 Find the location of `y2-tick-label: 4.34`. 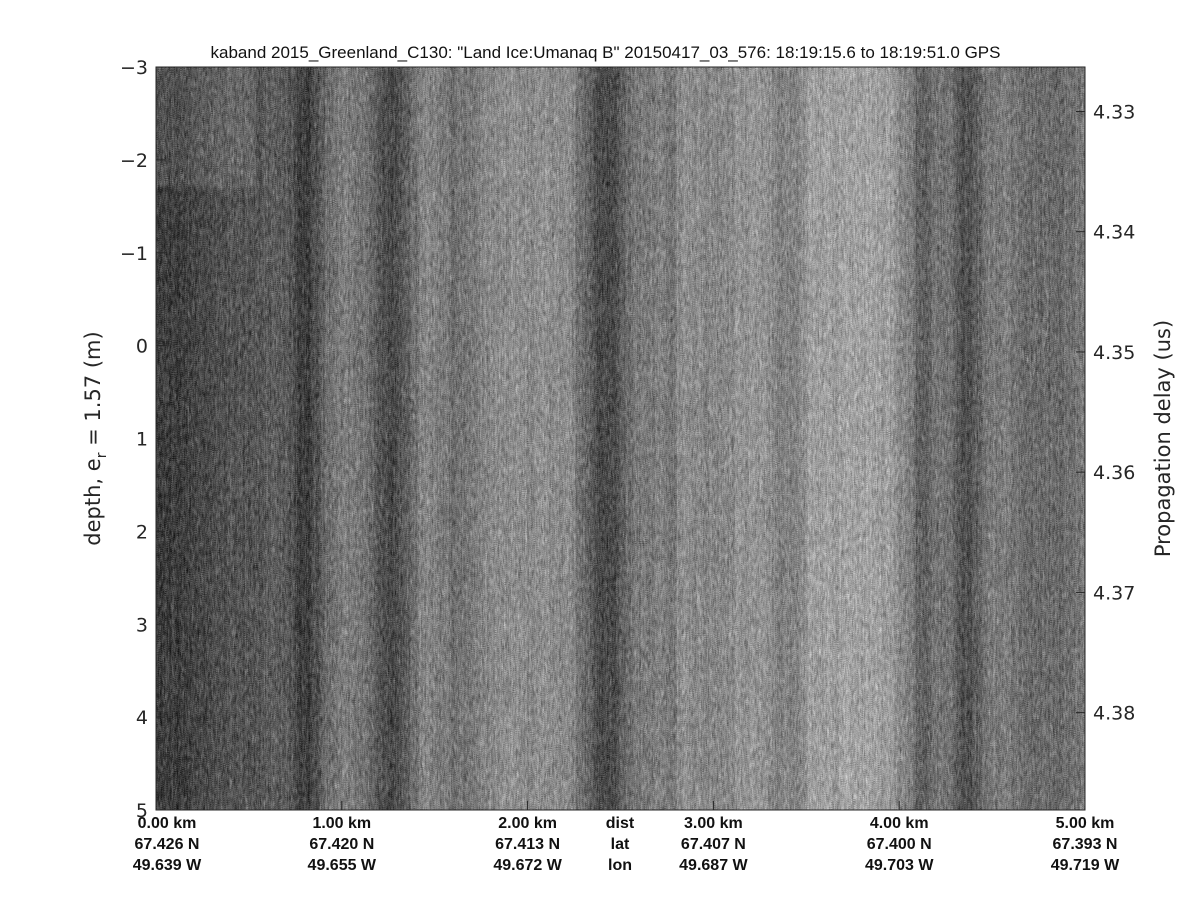

y2-tick-label: 4.34 is located at coordinates (1114, 233).